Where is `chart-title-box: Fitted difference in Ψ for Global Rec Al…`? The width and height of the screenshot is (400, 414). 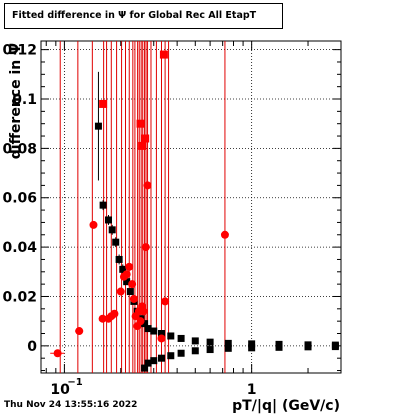
chart-title-box: Fitted difference in Ψ for Global Rec Al… is located at coordinates (143, 16).